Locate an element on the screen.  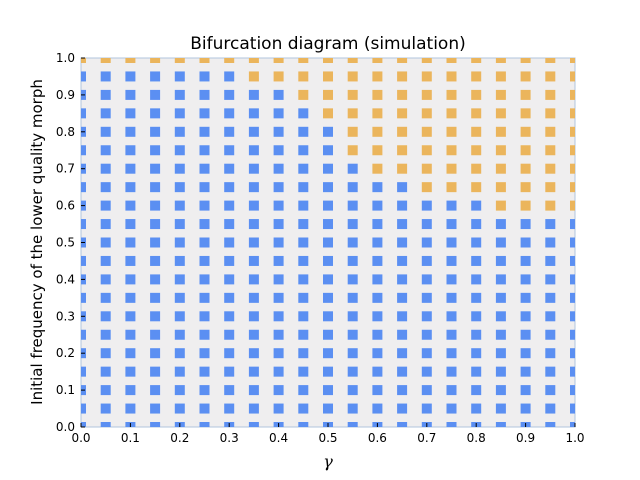
y-axis-ticks: 0.0 0.1 0.2 0.3 0.4 0.5 0.6 0.7 0.8 0.9 1.0 is located at coordinates (70, 242).